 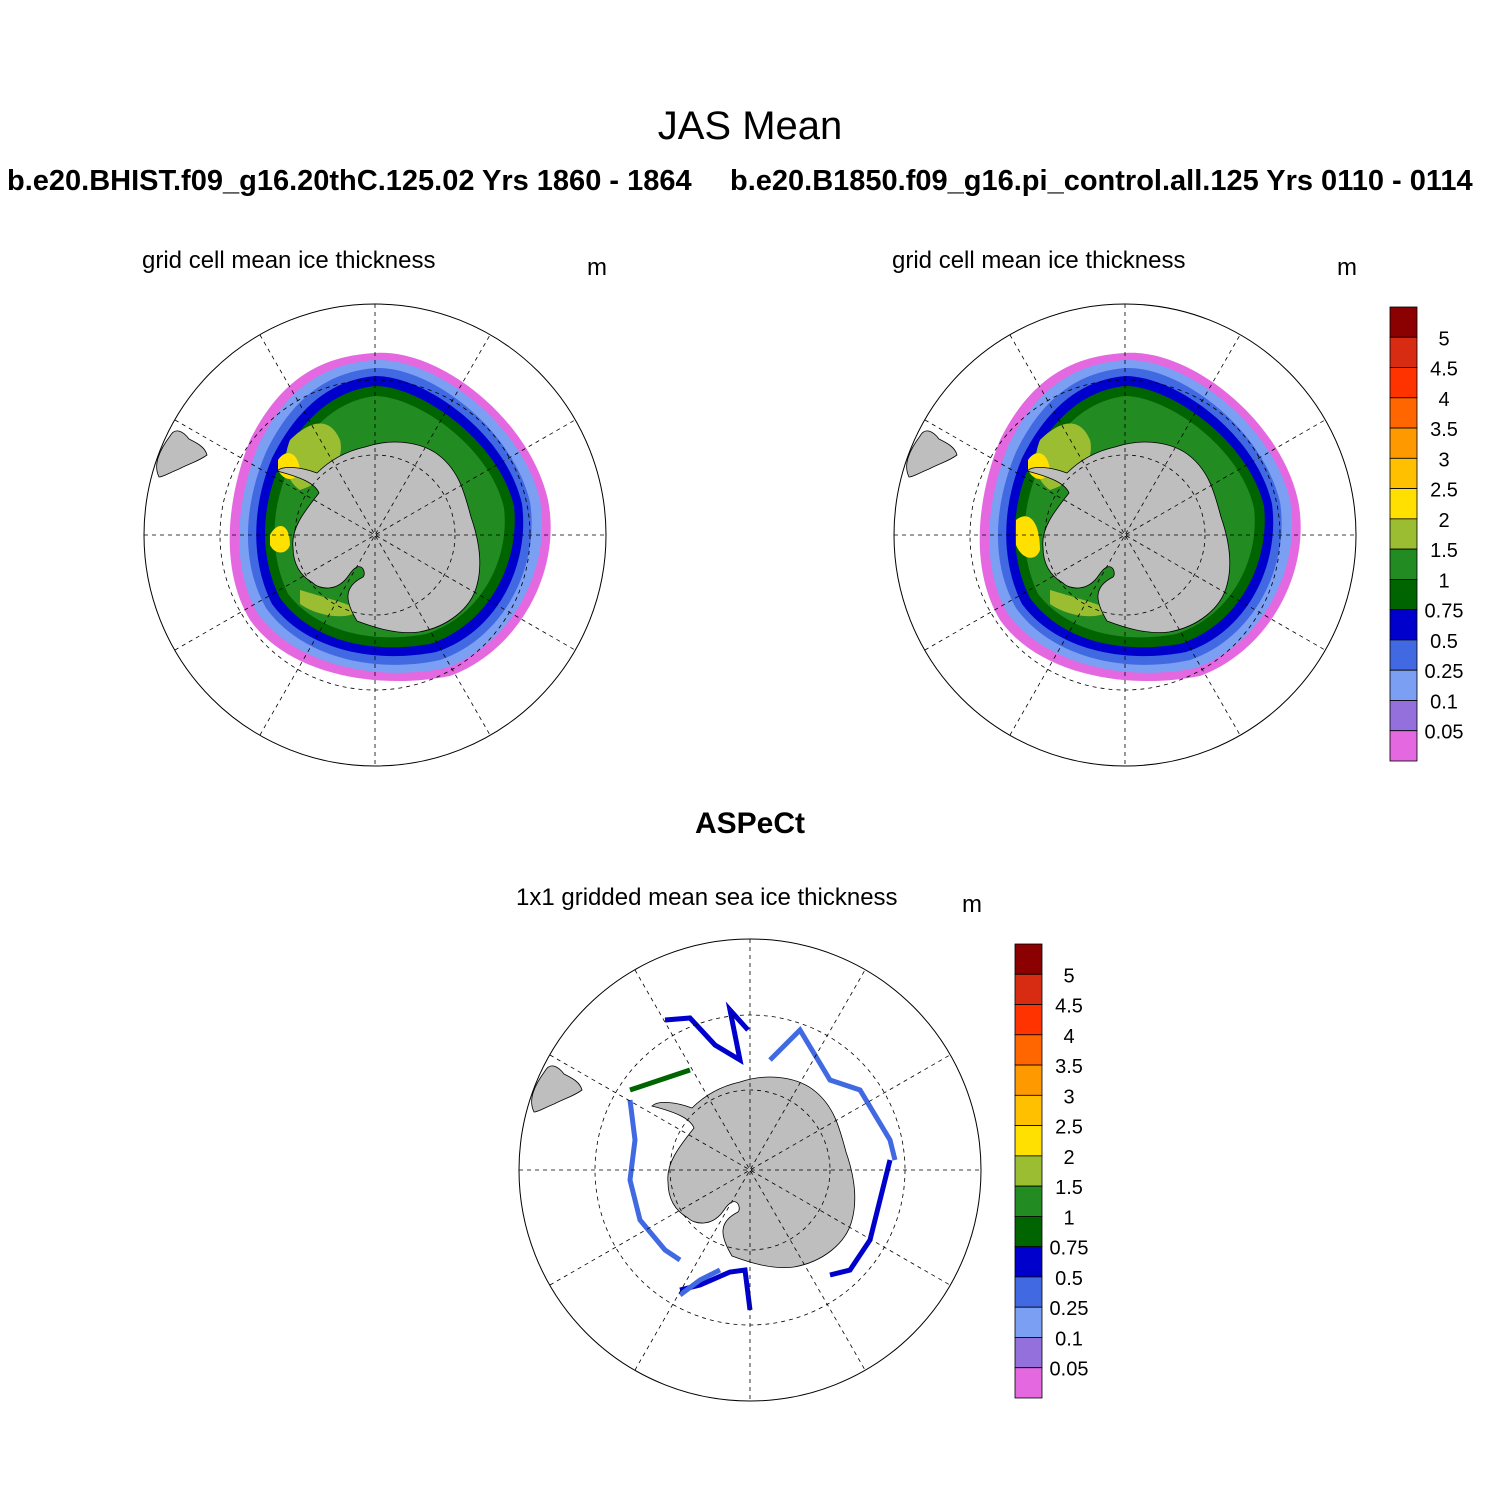 I want to click on map-panel-historical, so click(x=375, y=535).